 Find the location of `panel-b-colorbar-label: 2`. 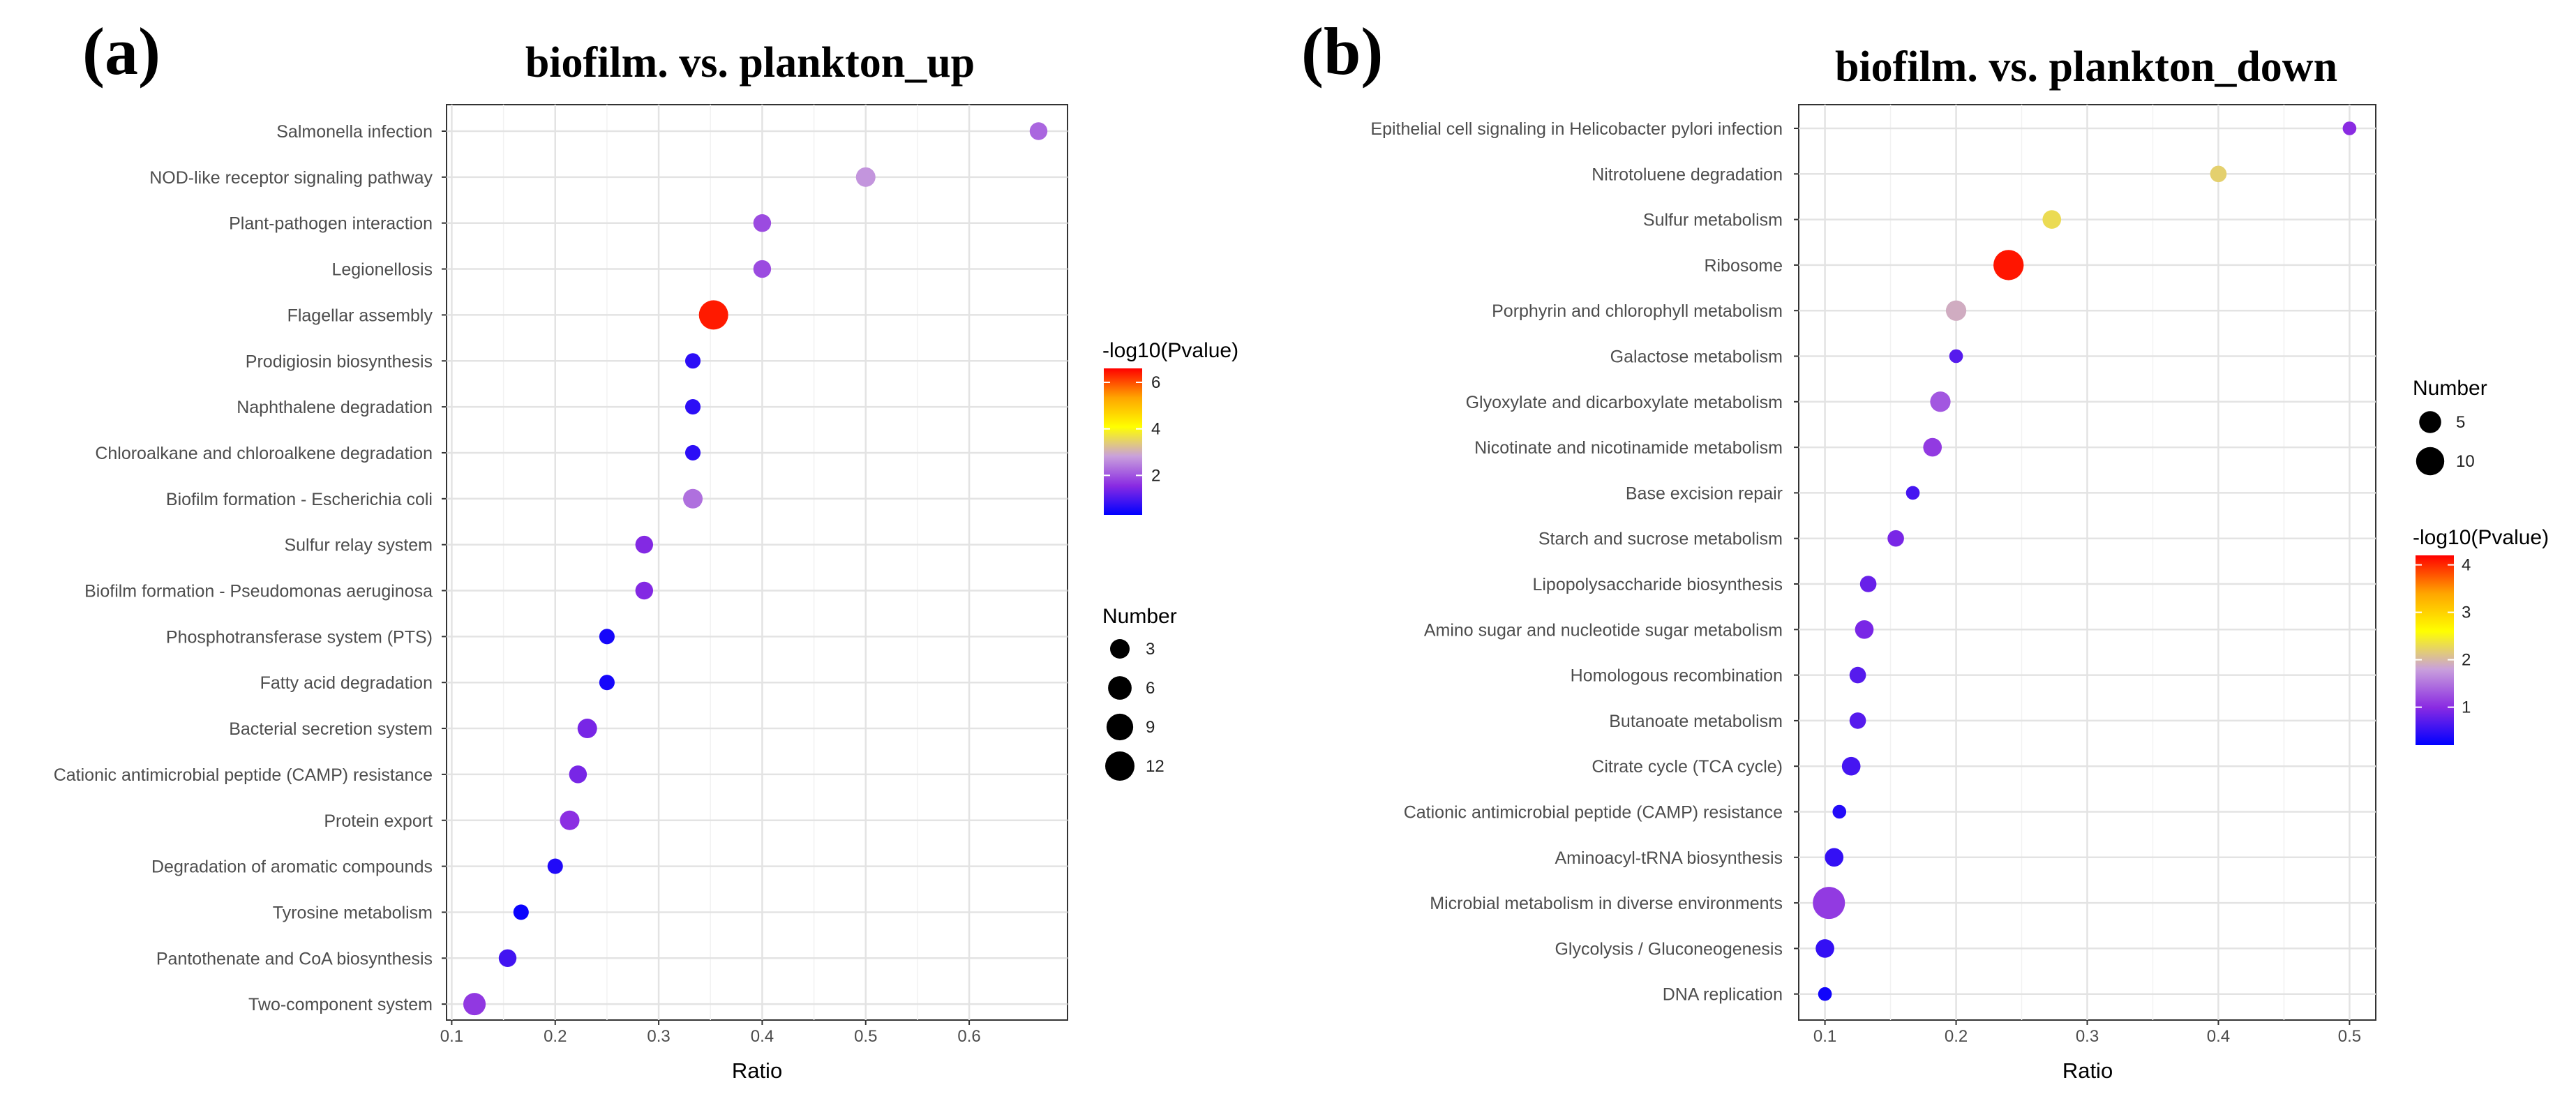

panel-b-colorbar-label: 2 is located at coordinates (2466, 660).